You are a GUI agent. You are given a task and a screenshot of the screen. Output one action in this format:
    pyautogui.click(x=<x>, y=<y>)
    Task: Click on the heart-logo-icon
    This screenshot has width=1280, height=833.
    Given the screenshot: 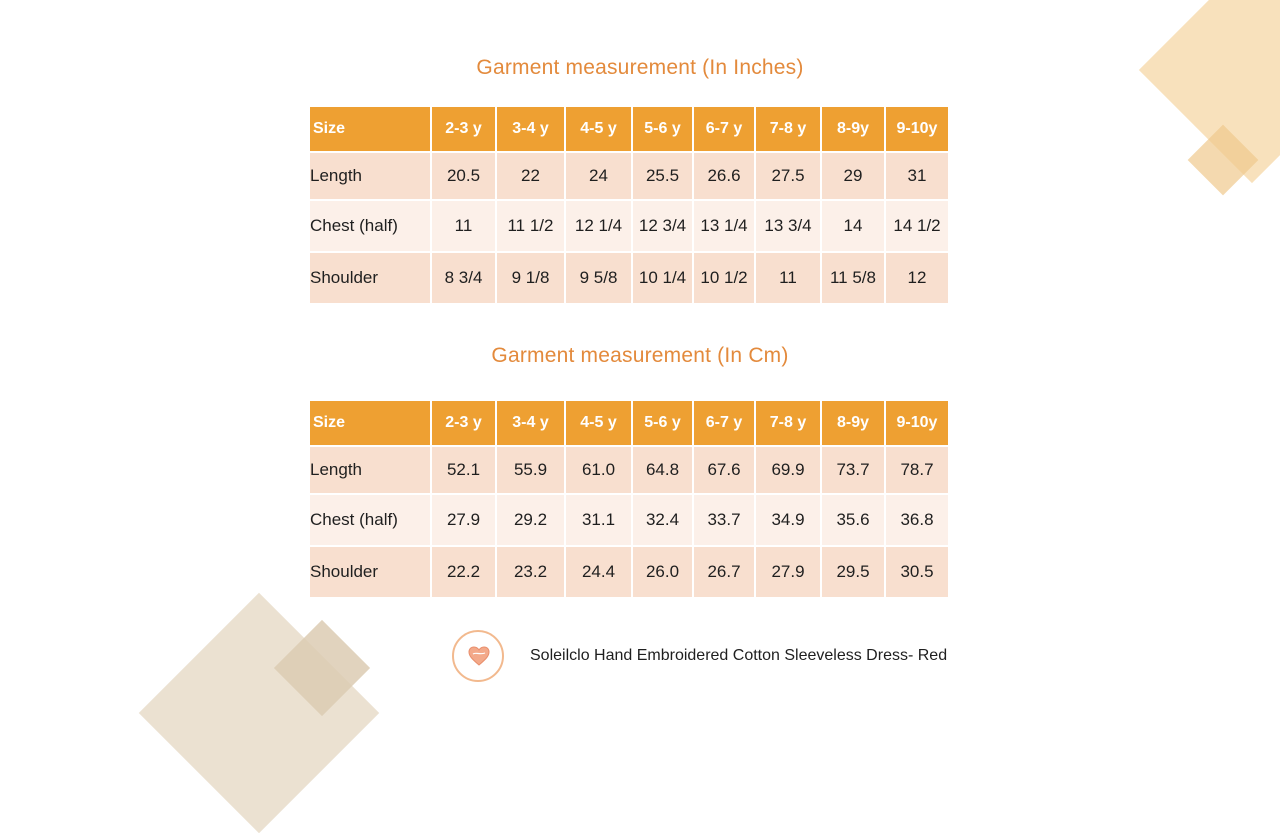 What is the action you would take?
    pyautogui.click(x=479, y=656)
    